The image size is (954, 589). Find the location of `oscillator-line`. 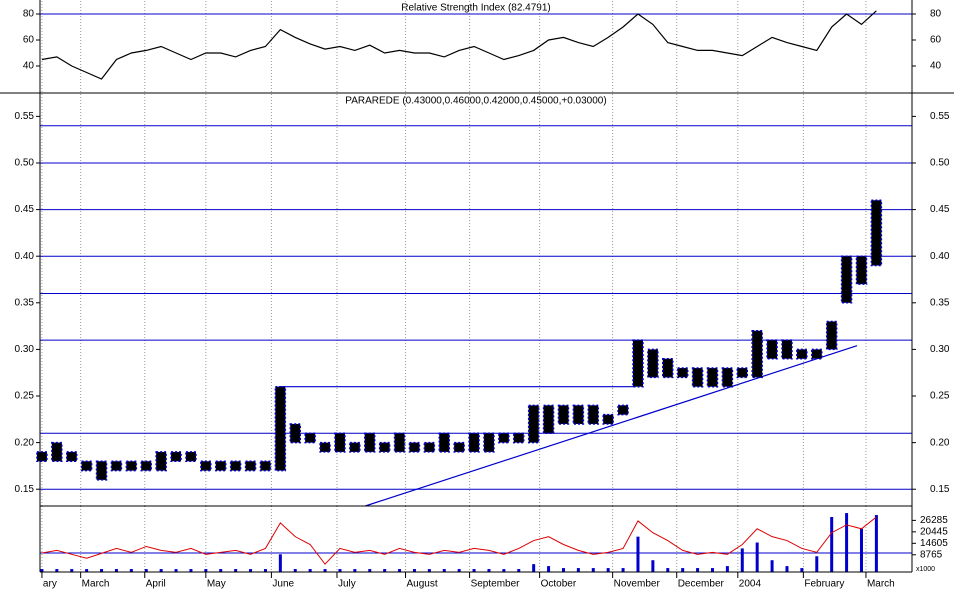

oscillator-line is located at coordinates (459, 540).